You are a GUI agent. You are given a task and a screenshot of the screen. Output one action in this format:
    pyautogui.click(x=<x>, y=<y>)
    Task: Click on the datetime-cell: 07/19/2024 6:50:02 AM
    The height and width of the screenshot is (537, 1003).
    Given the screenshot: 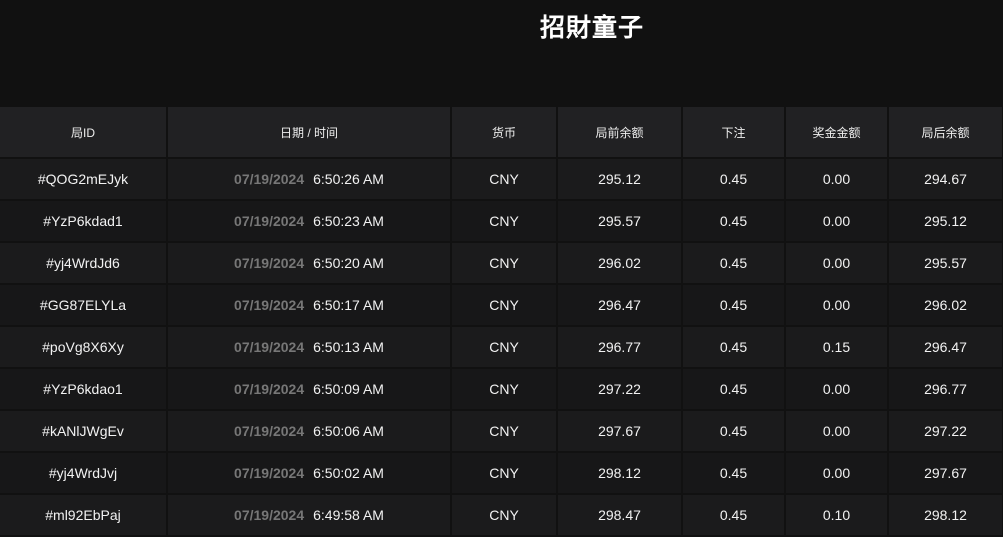 What is the action you would take?
    pyautogui.click(x=309, y=473)
    